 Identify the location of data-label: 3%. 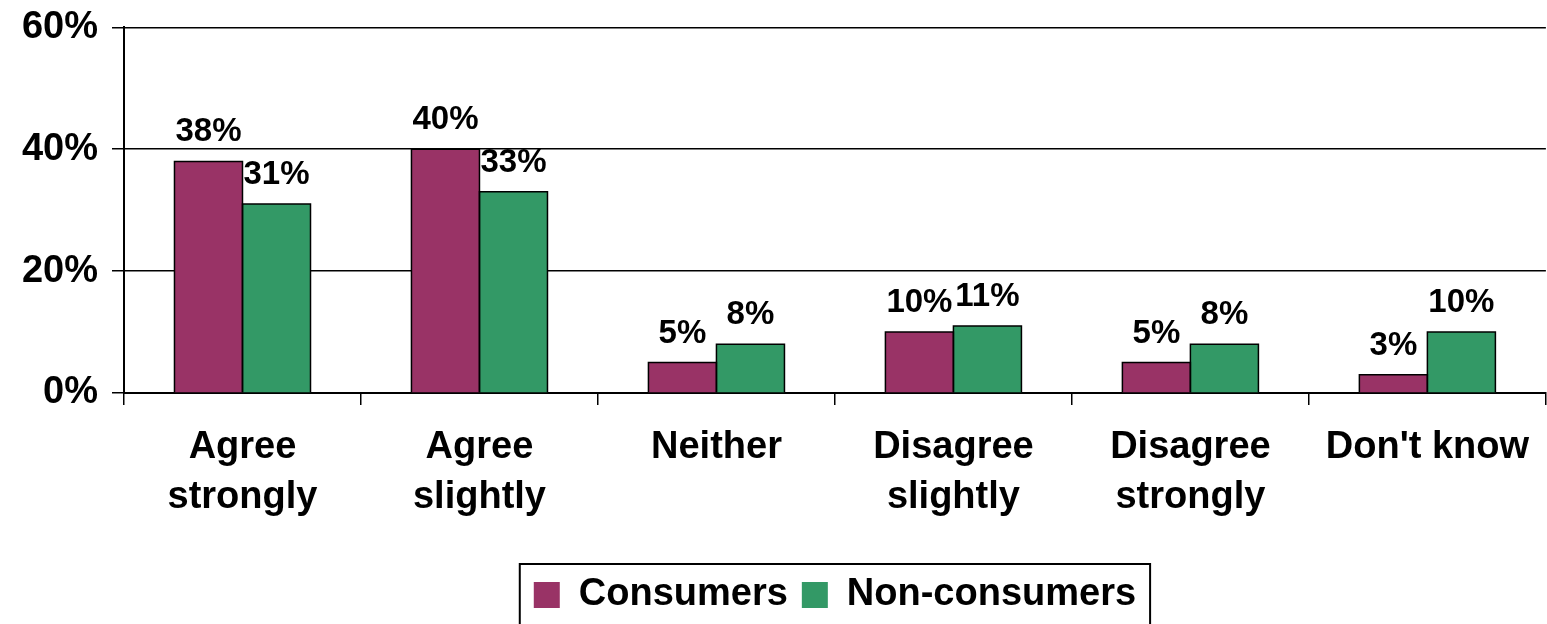
(1393, 343).